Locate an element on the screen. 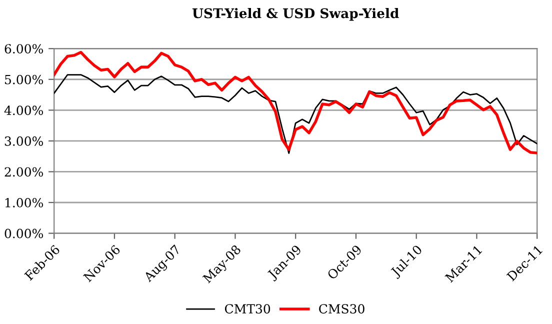 This screenshot has width=552, height=324. y-tick-label: 4.00% is located at coordinates (23, 111).